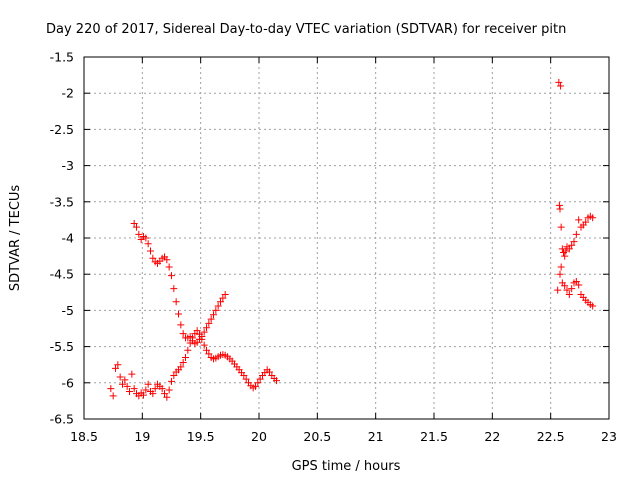 Image resolution: width=640 pixels, height=480 pixels. I want to click on y-tick-label: -4.5, so click(62, 274).